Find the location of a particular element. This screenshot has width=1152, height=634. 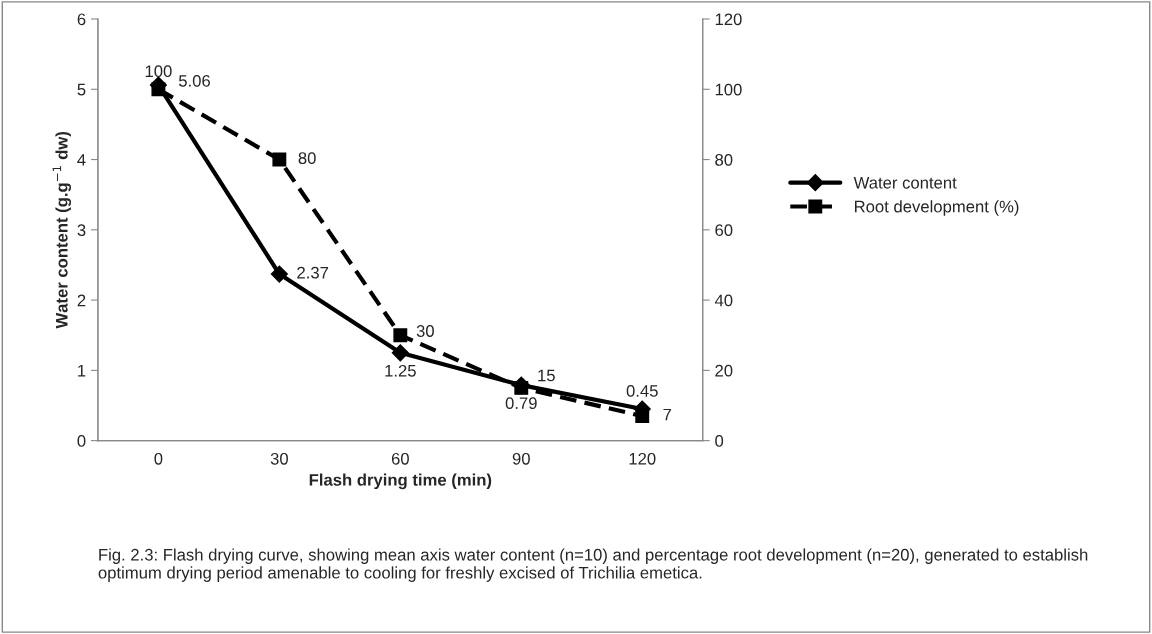

data-label: 1.25 is located at coordinates (400, 370).